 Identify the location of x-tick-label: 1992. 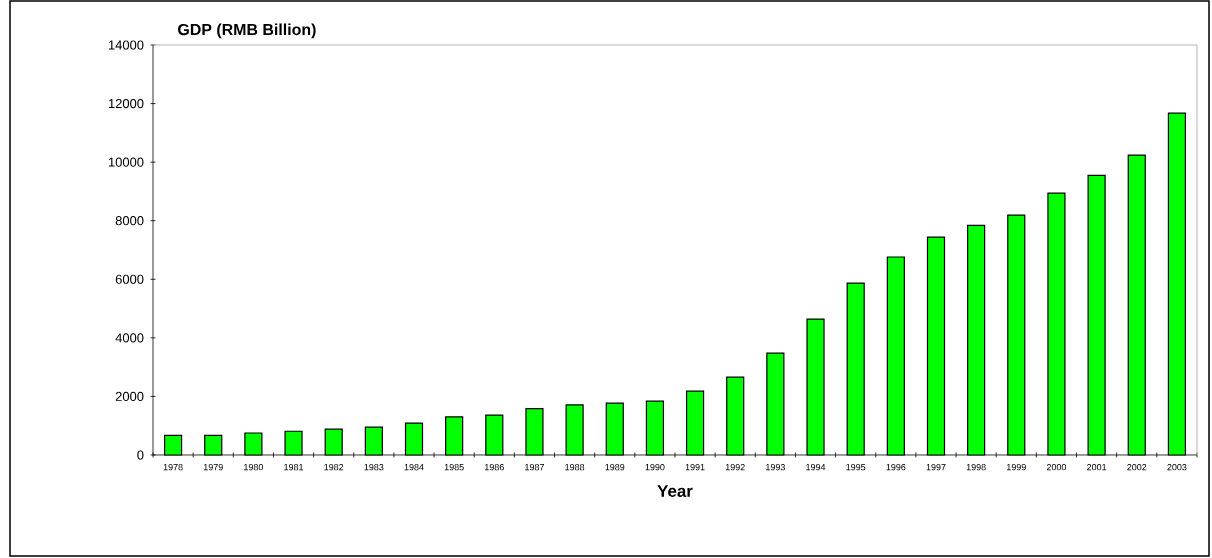
(735, 467).